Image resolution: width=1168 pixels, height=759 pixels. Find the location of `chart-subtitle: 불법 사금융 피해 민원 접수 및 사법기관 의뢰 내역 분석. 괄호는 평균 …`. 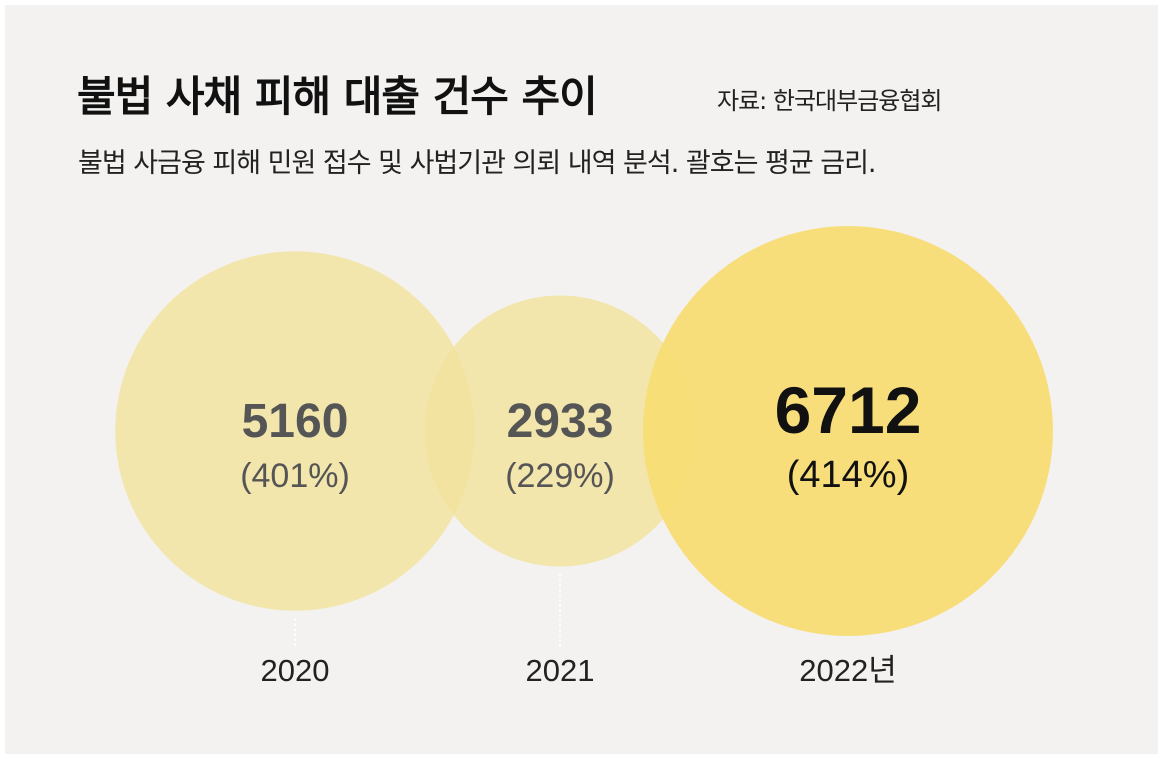

chart-subtitle: 불법 사금융 피해 민원 접수 및 사법기관 의뢰 내역 분석. 괄호는 평균 … is located at coordinates (477, 163).